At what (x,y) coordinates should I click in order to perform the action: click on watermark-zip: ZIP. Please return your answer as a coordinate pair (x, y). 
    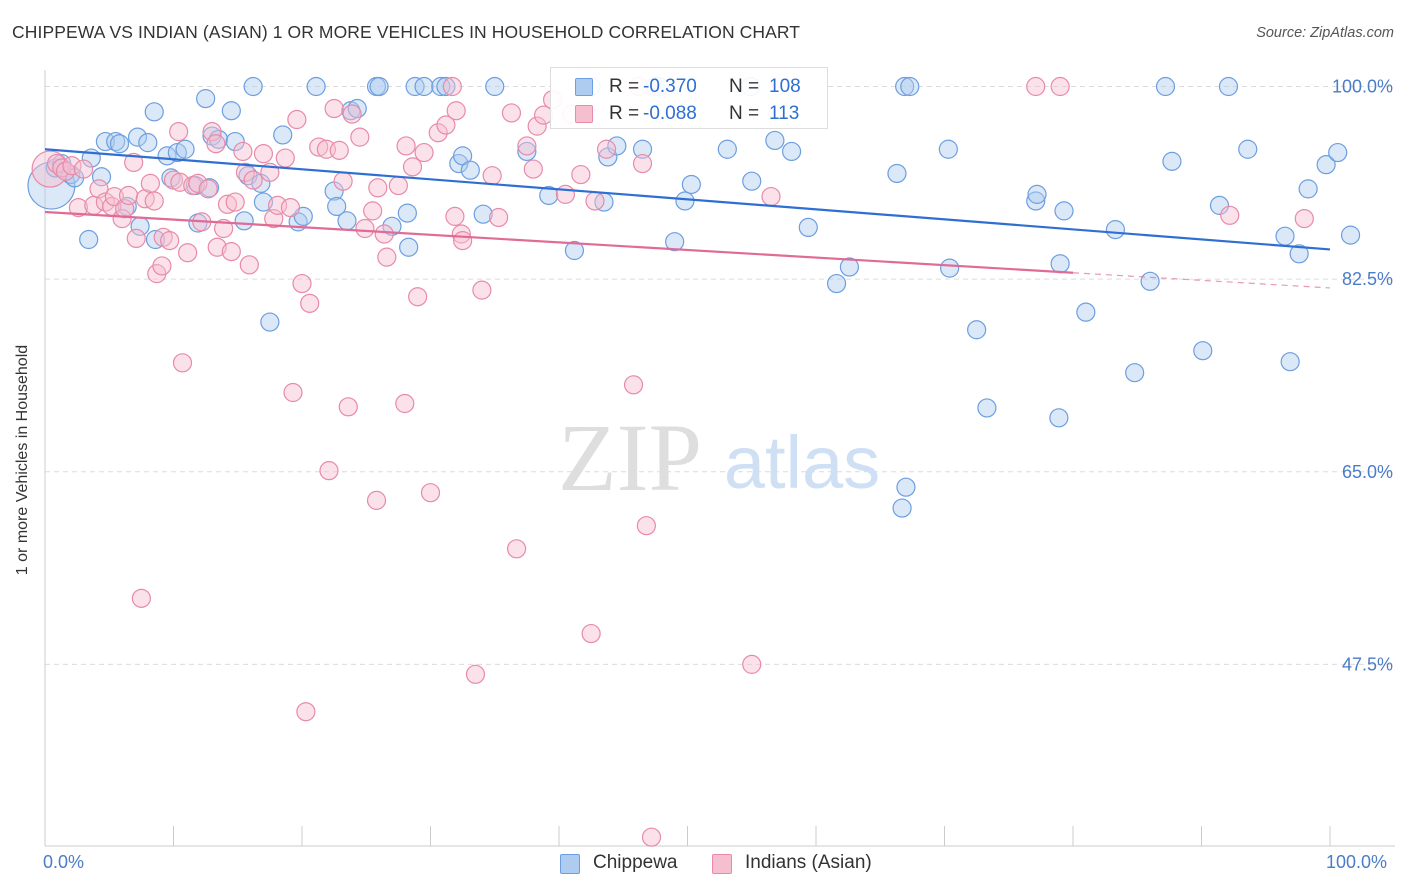
    Looking at the image, I should click on (630, 457).